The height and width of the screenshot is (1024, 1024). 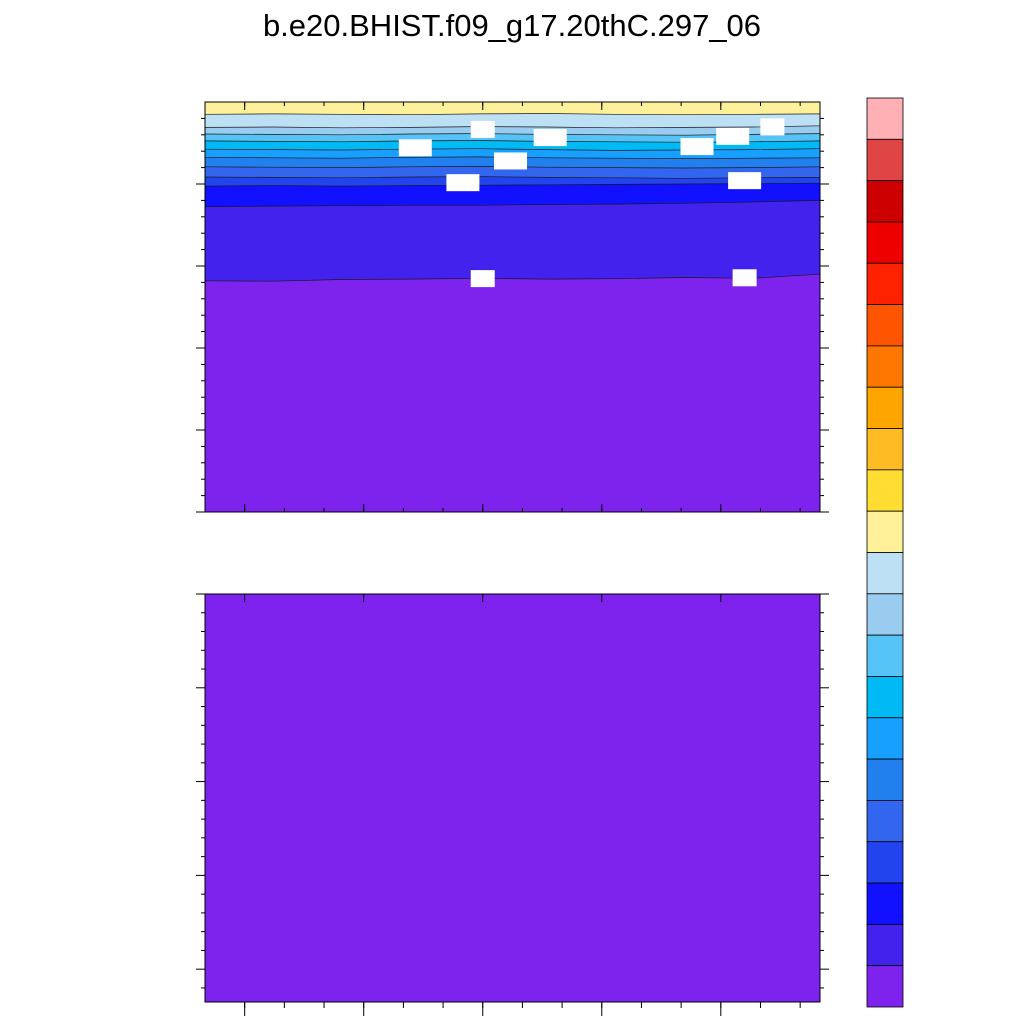 I want to click on colorbar, so click(x=885, y=552).